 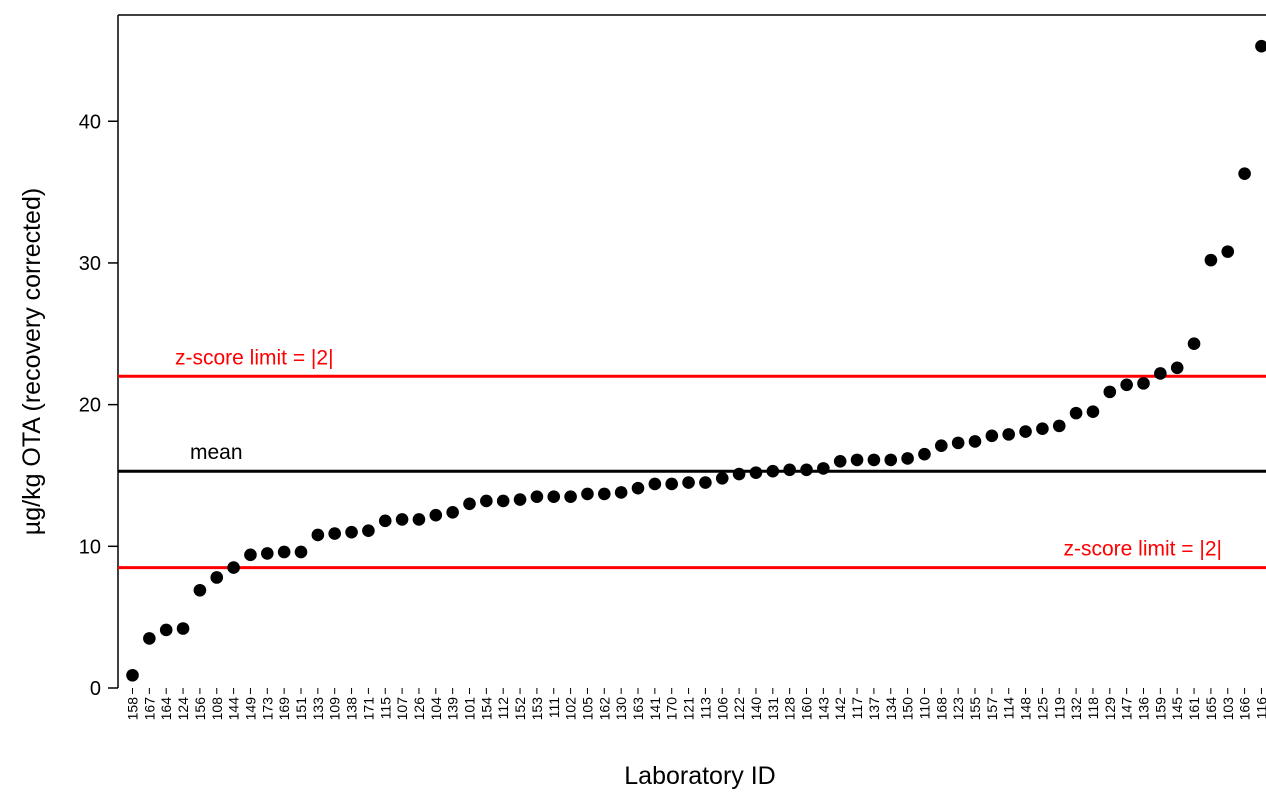 I want to click on x-tick-label: 171, so click(x=368, y=709).